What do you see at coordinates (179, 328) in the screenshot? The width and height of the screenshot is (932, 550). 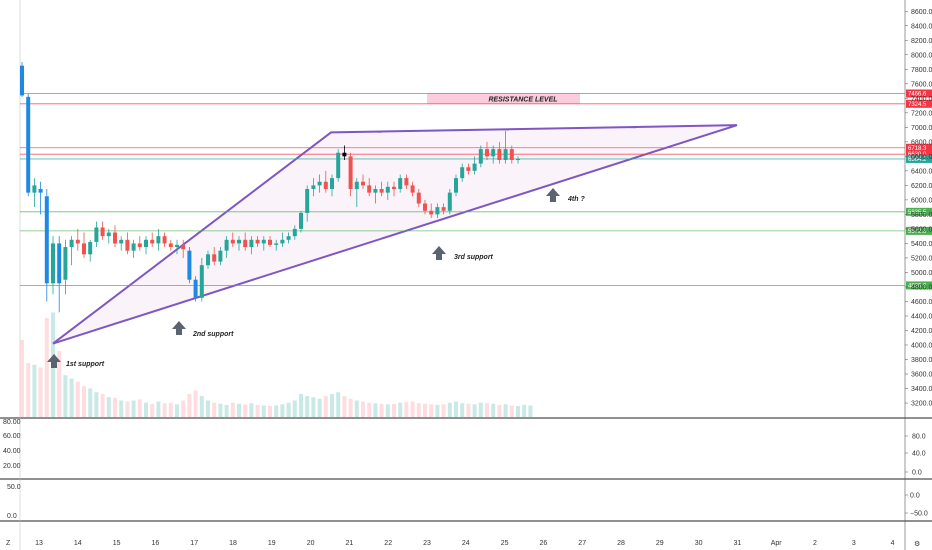 I see `arrow-shape` at bounding box center [179, 328].